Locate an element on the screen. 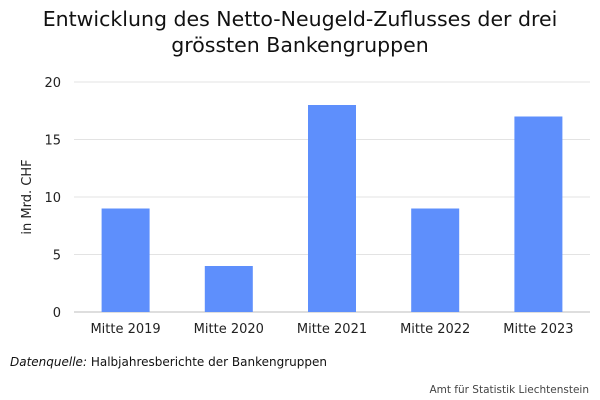 The image size is (600, 400). y-tick-label: 5 is located at coordinates (57, 256).